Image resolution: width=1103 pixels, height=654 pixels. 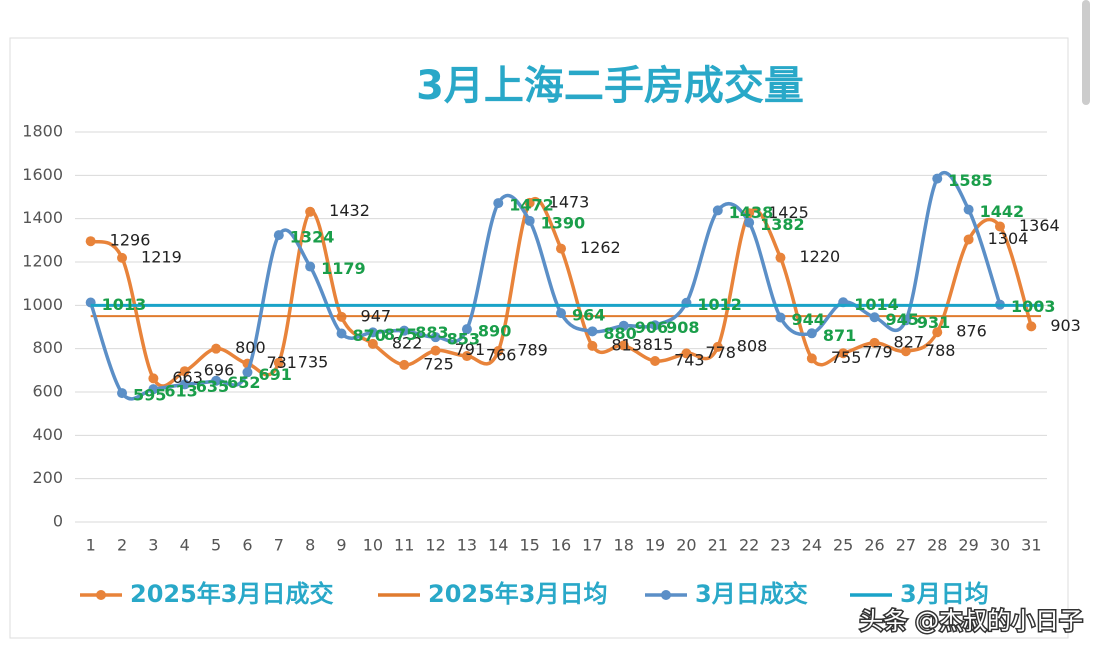 I want to click on data-label: 853, so click(x=463, y=339).